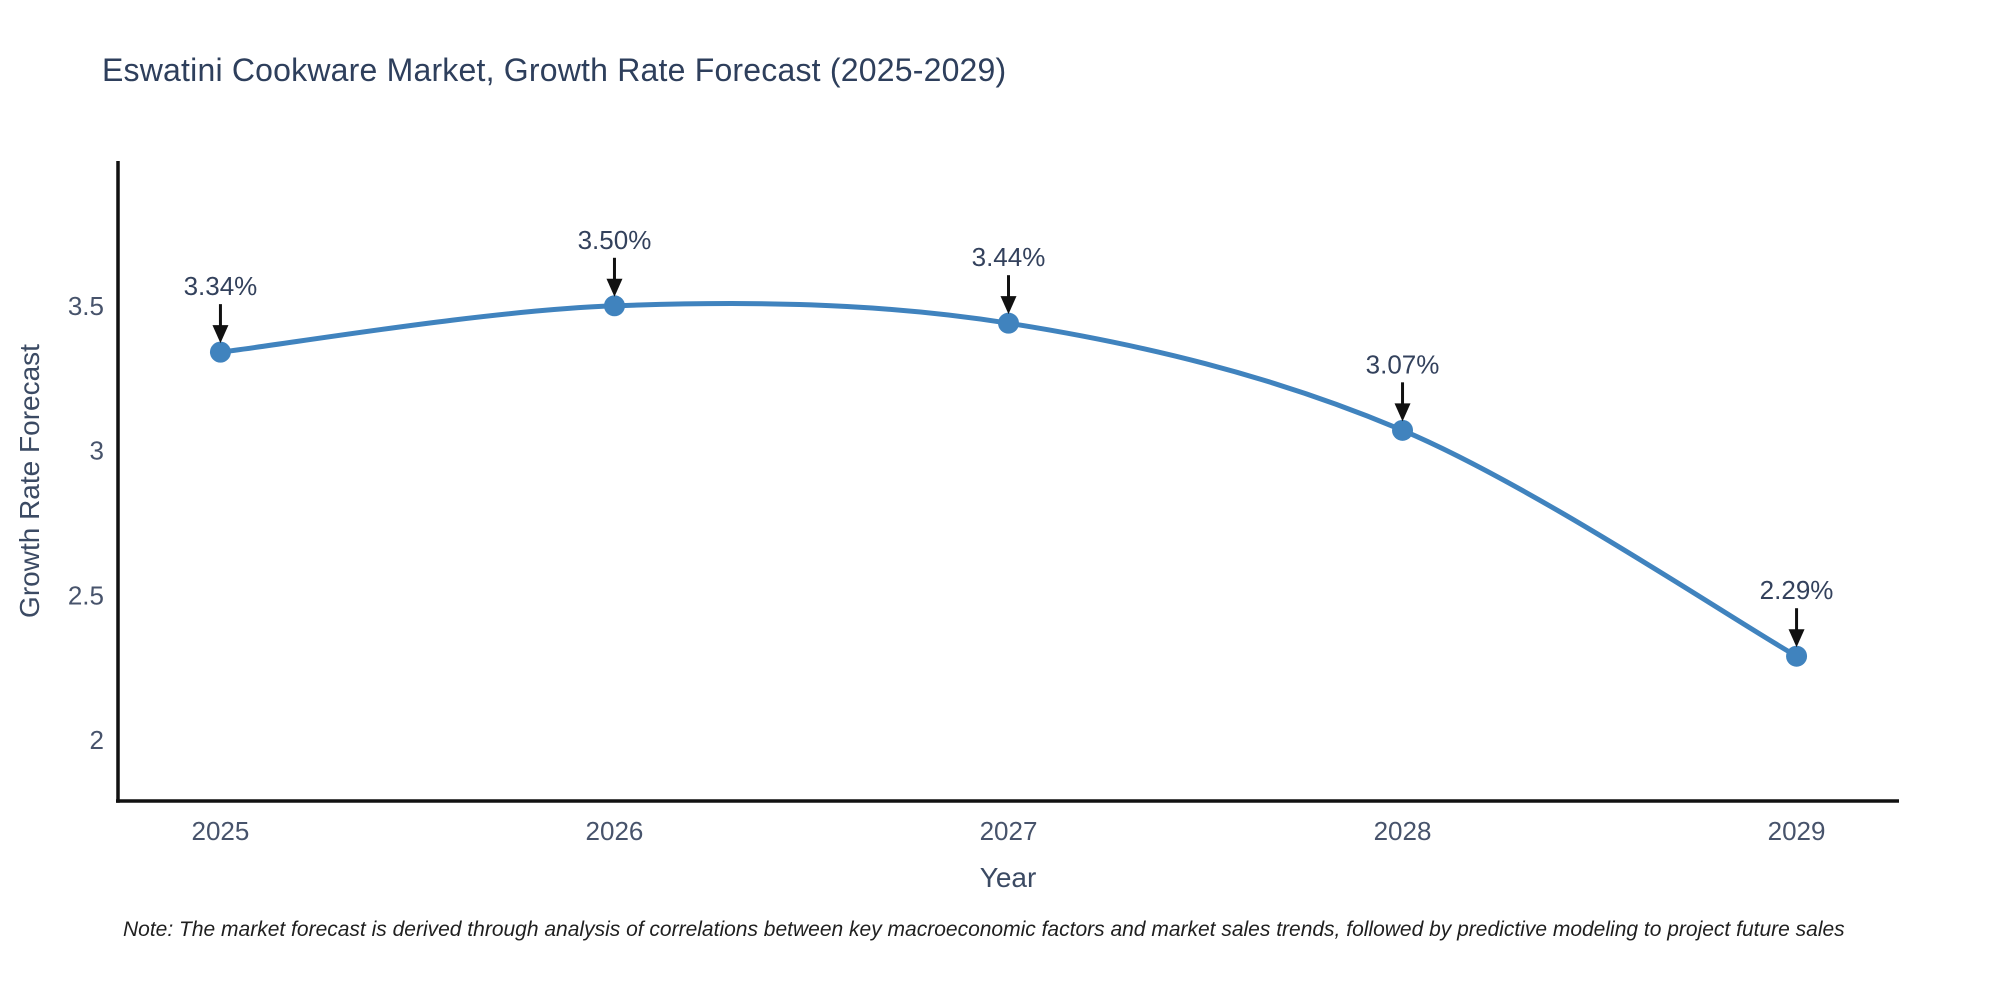 The image size is (2000, 1000). I want to click on annotation-label: 3.07%, so click(1403, 364).